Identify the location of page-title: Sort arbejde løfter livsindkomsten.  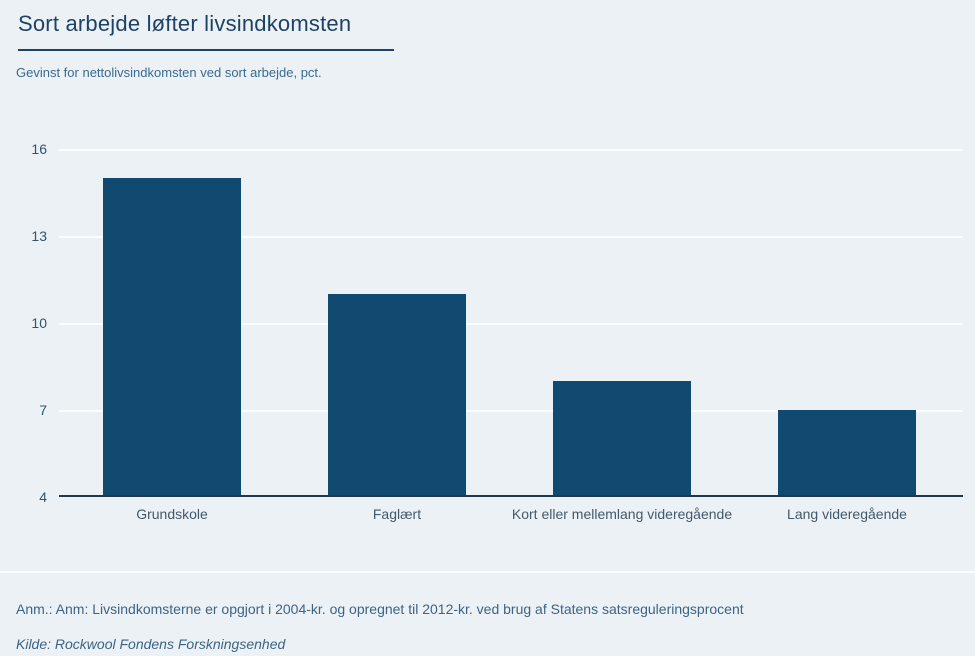
(185, 23).